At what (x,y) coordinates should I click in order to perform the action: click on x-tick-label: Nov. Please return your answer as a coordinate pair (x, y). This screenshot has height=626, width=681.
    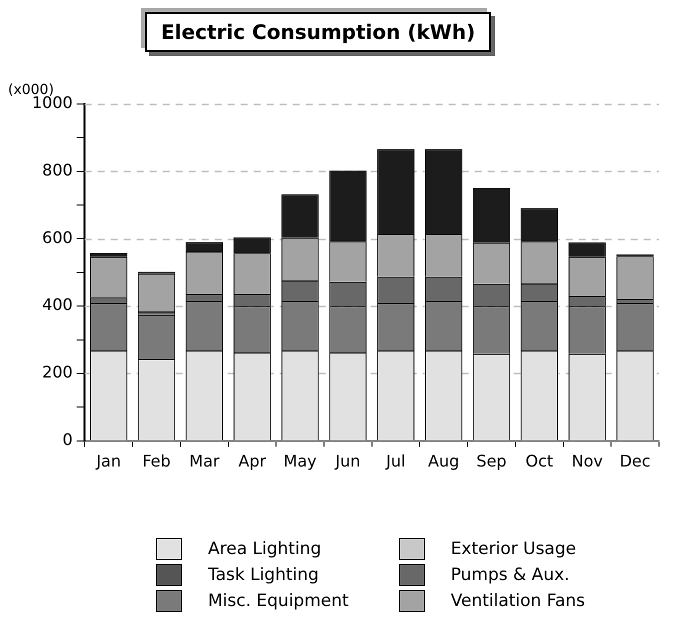
    Looking at the image, I should click on (587, 461).